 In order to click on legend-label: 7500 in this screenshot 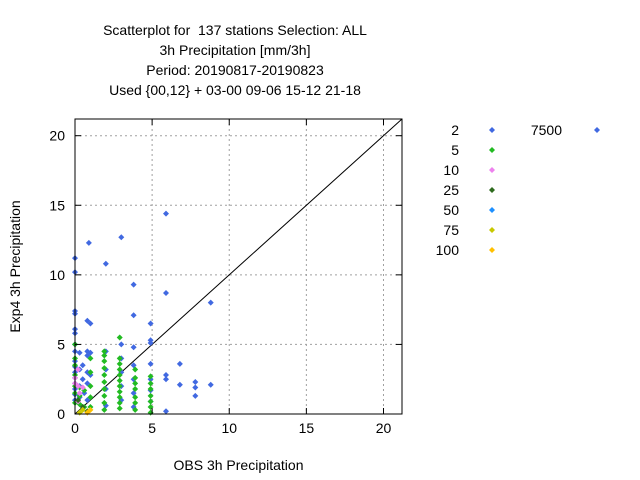, I will do `click(546, 130)`.